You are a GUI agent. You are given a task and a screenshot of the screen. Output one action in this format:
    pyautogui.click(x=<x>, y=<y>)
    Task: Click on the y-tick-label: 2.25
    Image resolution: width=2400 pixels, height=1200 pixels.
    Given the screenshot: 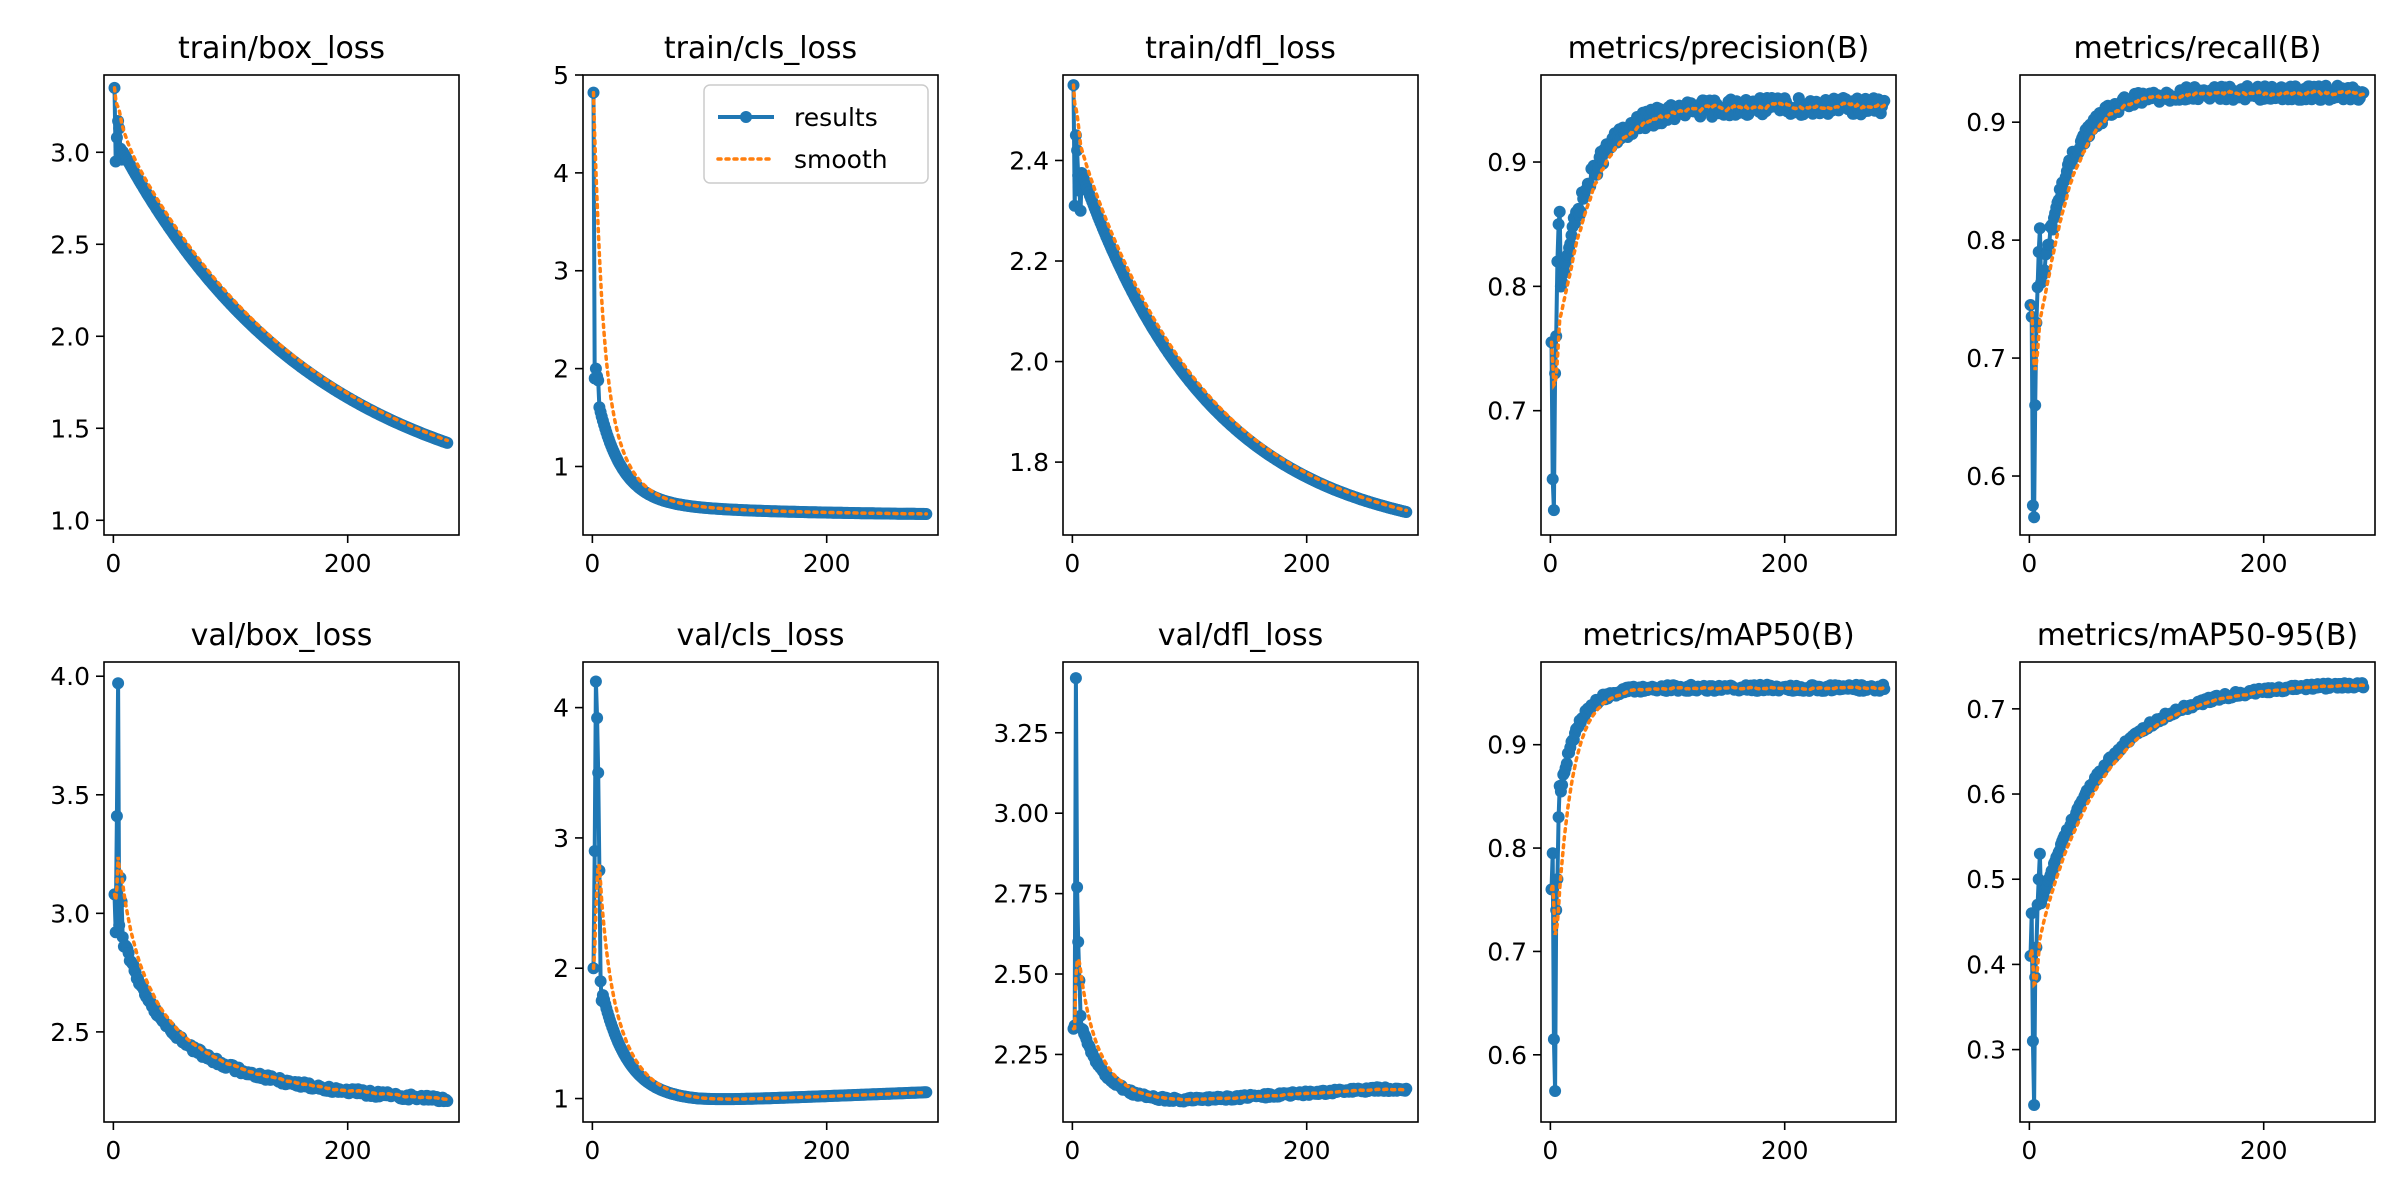 What is the action you would take?
    pyautogui.click(x=1021, y=1054)
    